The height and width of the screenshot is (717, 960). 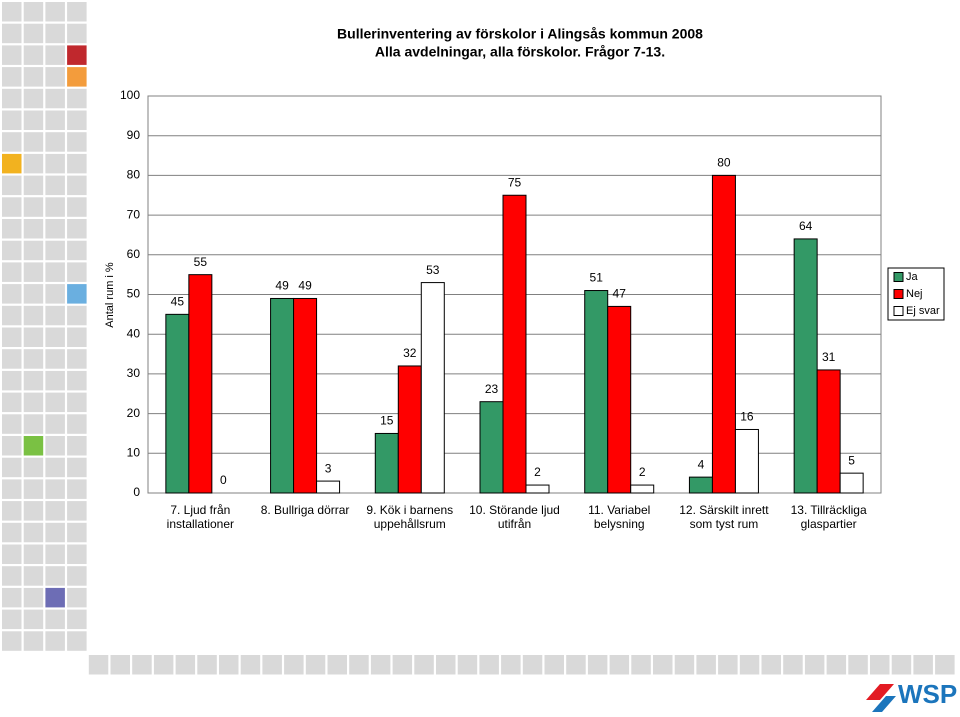 What do you see at coordinates (387, 421) in the screenshot?
I see `data-label: 15` at bounding box center [387, 421].